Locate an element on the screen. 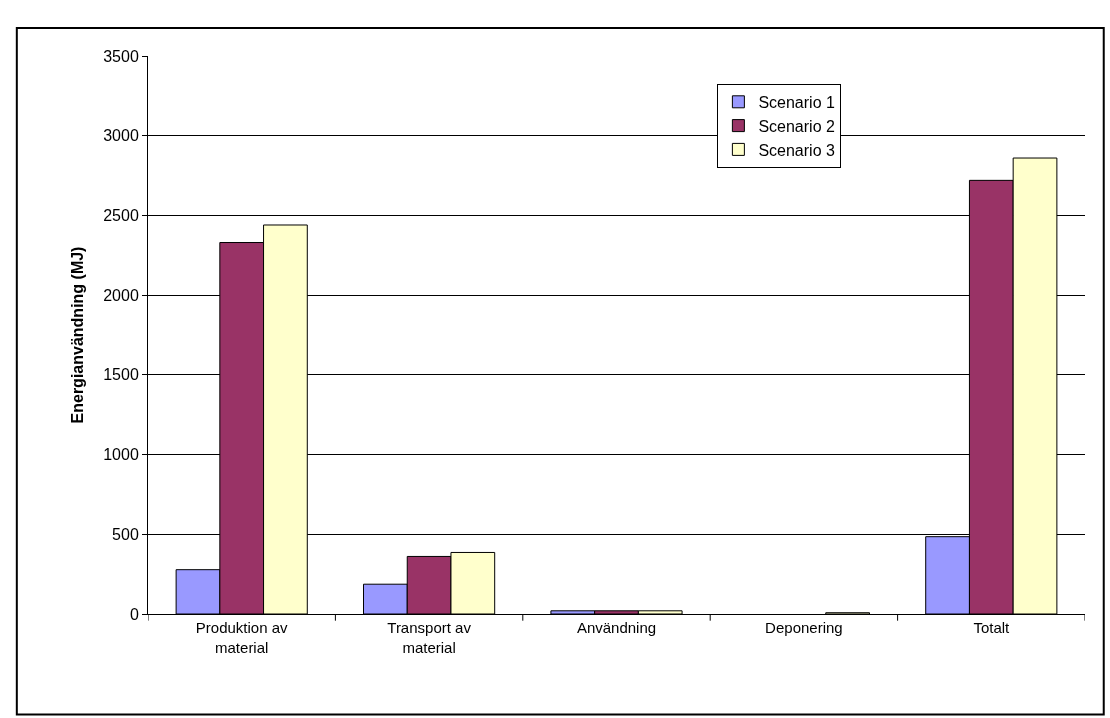 This screenshot has width=1110, height=718. y-tick-label: 3500 is located at coordinates (121, 56).